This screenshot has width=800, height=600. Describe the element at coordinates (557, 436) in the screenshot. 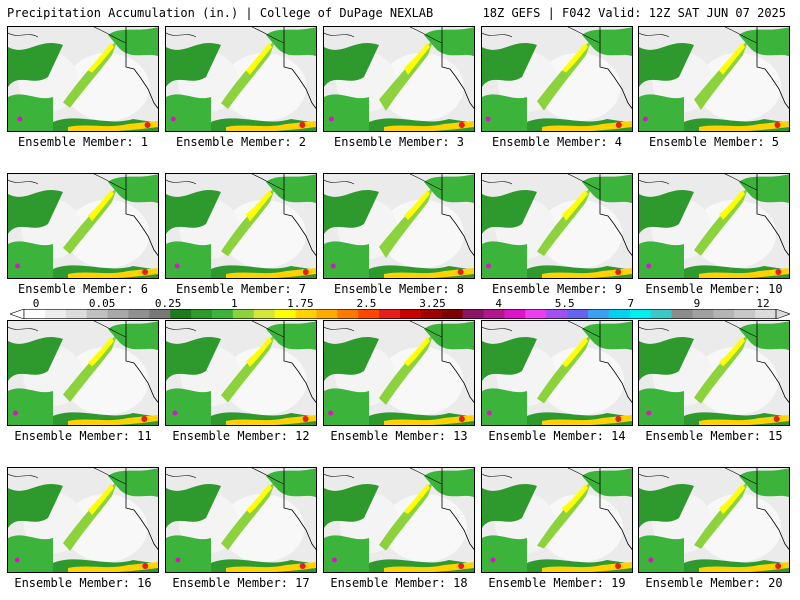

I see `ensemble-member-label: Ensemble Member: 14` at that location.